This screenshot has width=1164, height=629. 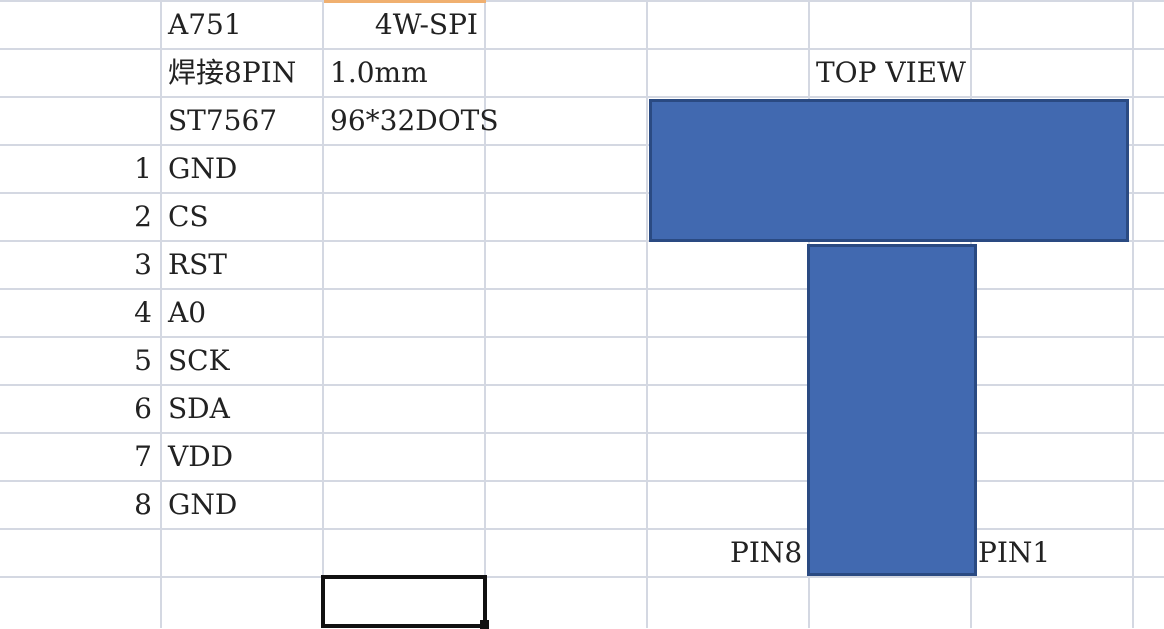 What do you see at coordinates (891, 72) in the screenshot?
I see `top-view-label: TOP VIEW` at bounding box center [891, 72].